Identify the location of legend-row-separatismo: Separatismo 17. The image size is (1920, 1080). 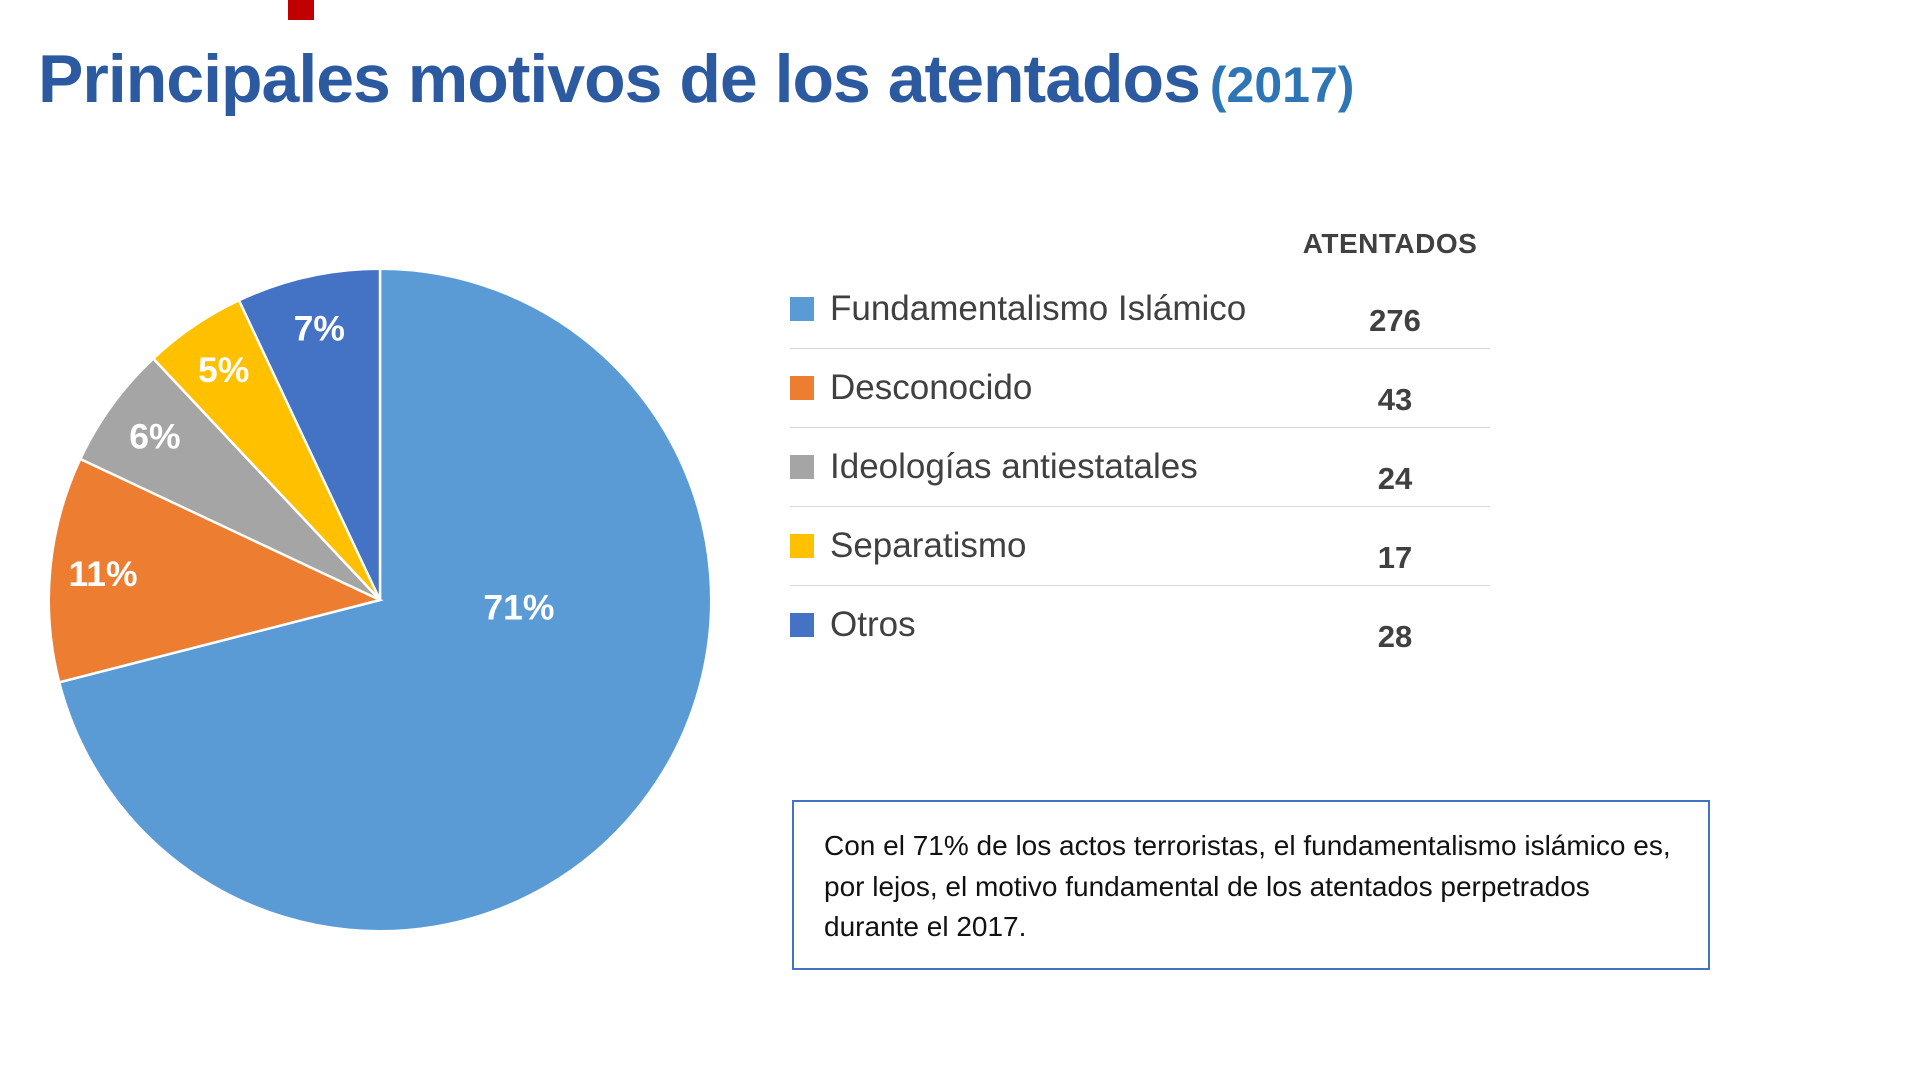
(1140, 546).